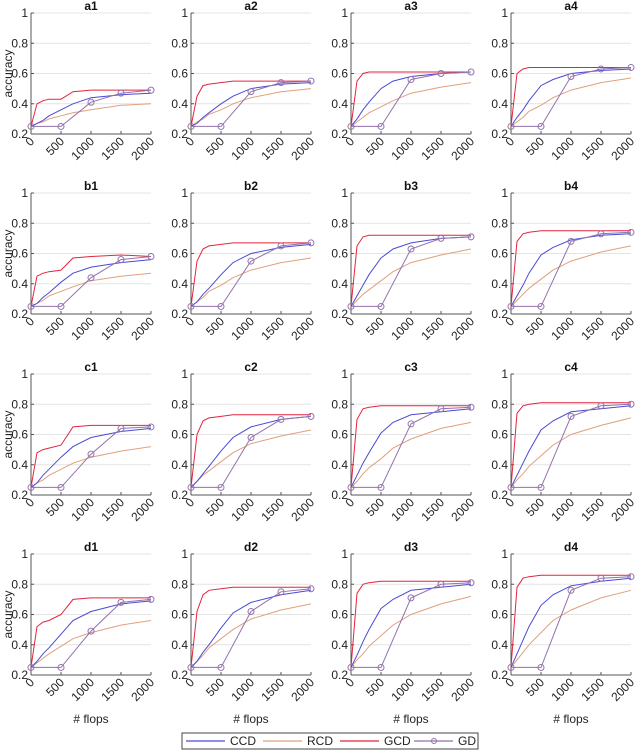 This screenshot has width=640, height=753. Describe the element at coordinates (8, 614) in the screenshot. I see `y-axis-label: accuracy` at that location.